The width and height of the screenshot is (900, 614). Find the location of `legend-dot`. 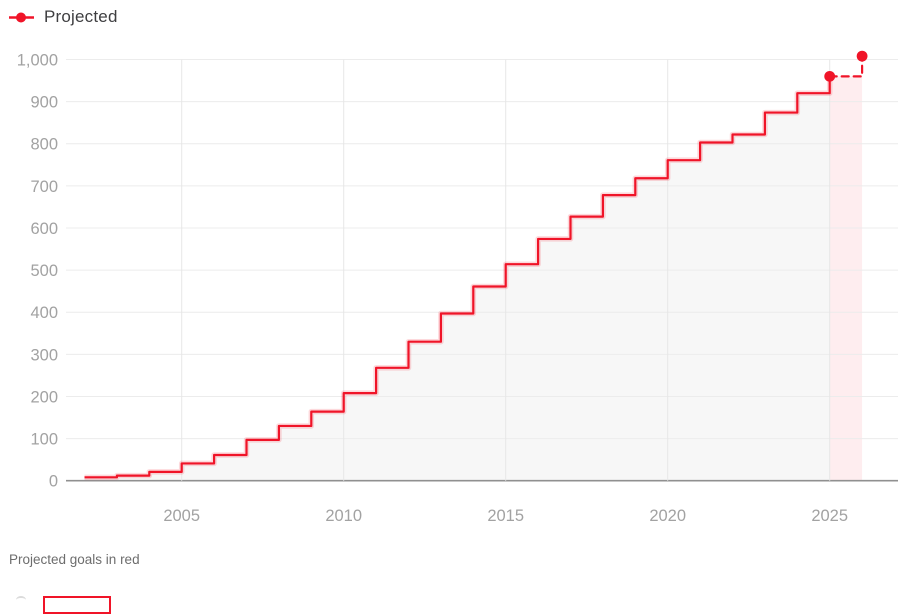

legend-dot is located at coordinates (21, 17).